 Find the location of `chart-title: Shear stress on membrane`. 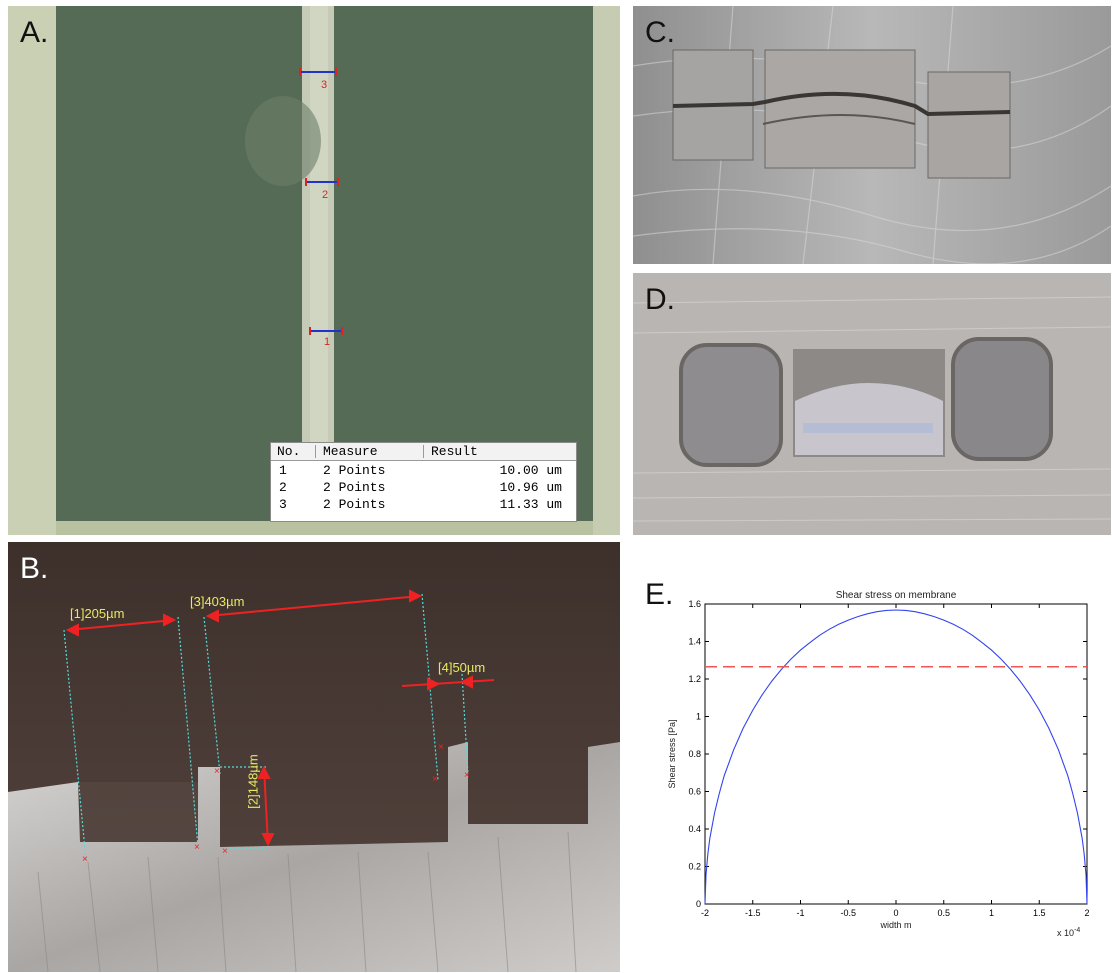

chart-title: Shear stress on membrane is located at coordinates (896, 595).